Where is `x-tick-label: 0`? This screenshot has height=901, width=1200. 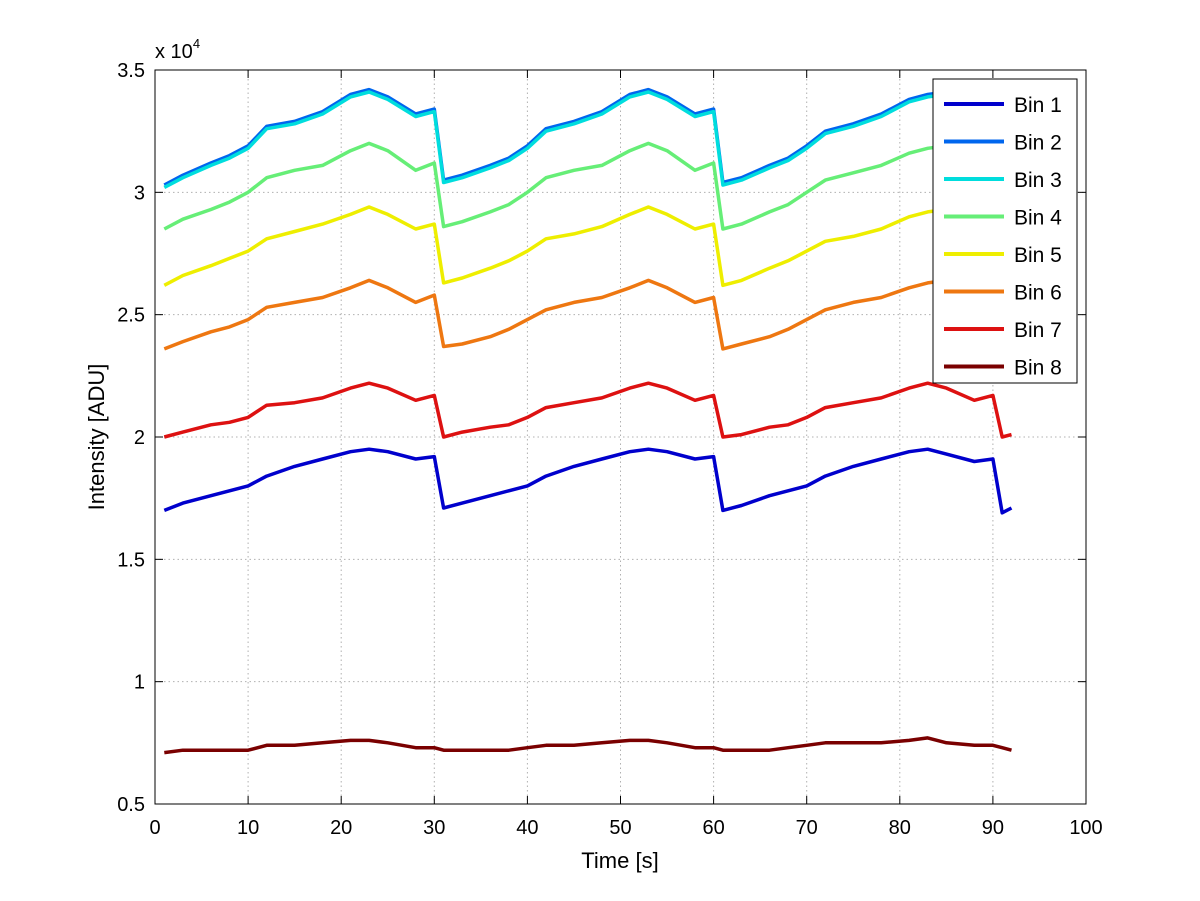
x-tick-label: 0 is located at coordinates (154, 828).